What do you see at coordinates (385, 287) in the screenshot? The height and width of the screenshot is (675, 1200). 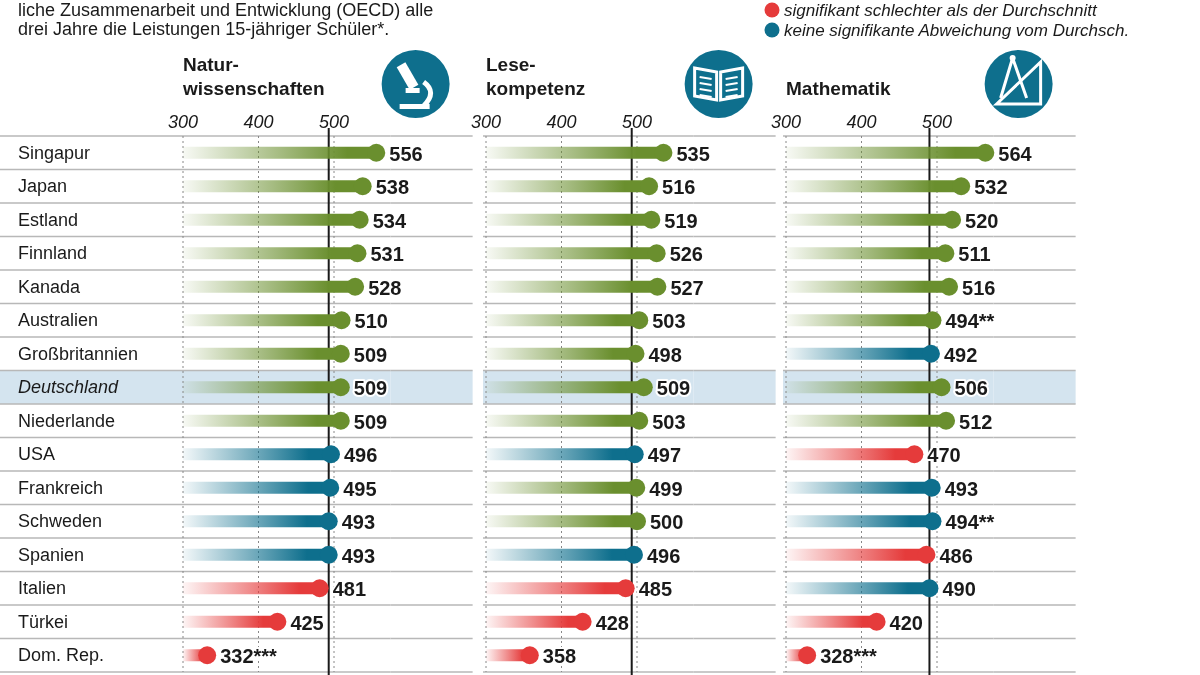 I see `data-label: 528` at bounding box center [385, 287].